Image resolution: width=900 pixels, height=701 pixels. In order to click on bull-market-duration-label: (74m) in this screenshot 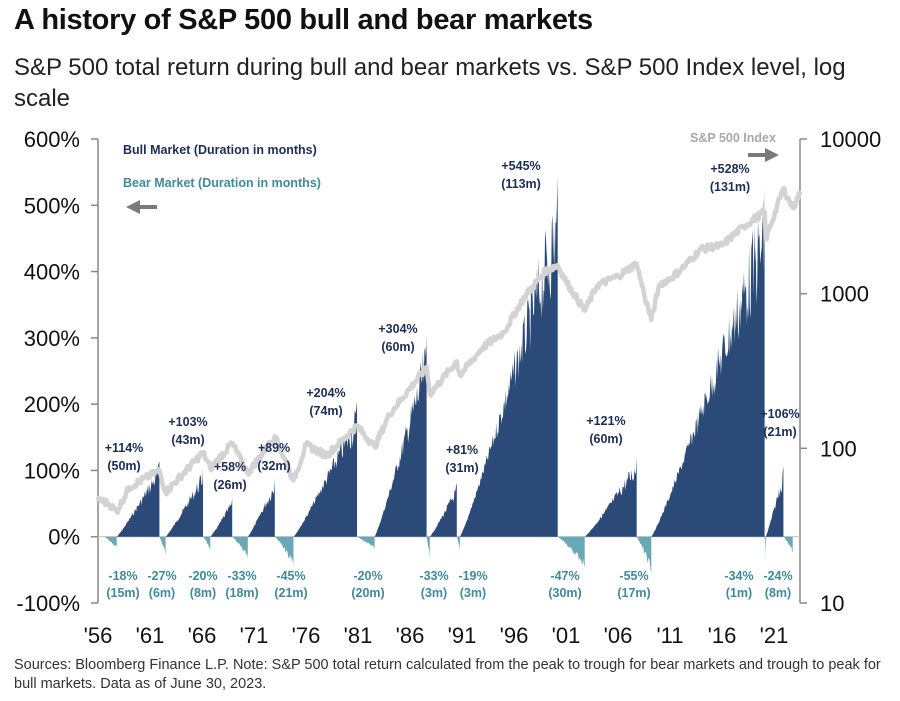, I will do `click(325, 411)`.